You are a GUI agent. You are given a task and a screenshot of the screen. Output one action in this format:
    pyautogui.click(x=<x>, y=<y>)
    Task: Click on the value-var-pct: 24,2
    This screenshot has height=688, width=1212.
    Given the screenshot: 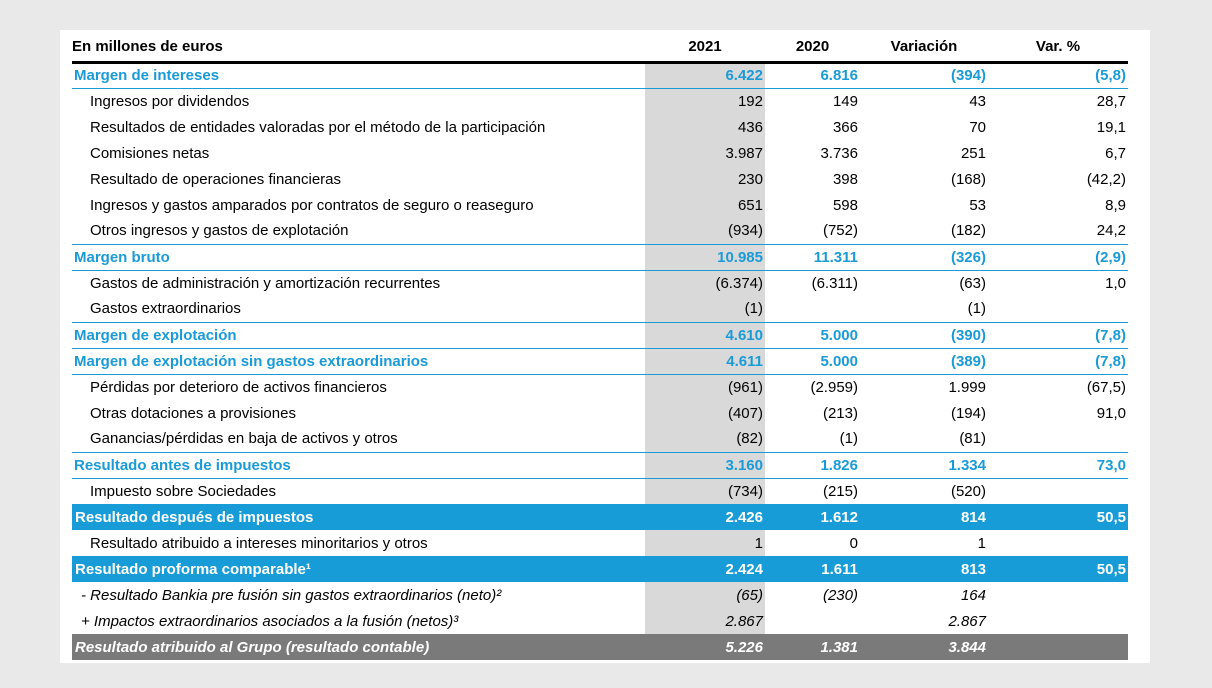 What is the action you would take?
    pyautogui.click(x=1111, y=231)
    